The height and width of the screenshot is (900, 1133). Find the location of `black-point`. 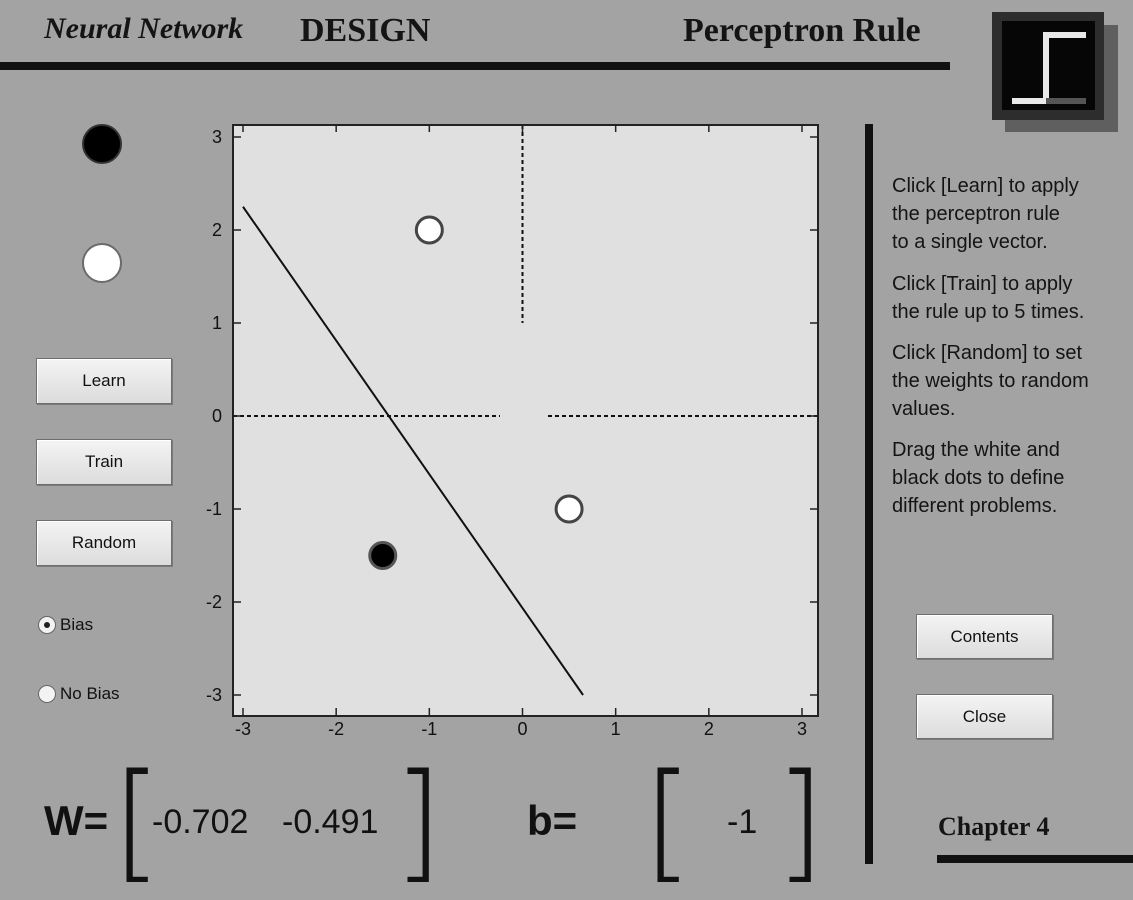

black-point is located at coordinates (383, 555).